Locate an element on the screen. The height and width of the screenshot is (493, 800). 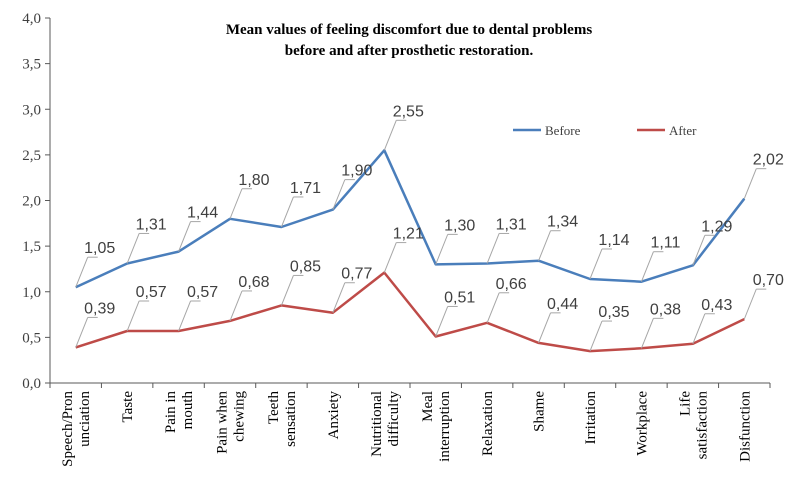
y-tick-label: 4,0 is located at coordinates (31, 19).